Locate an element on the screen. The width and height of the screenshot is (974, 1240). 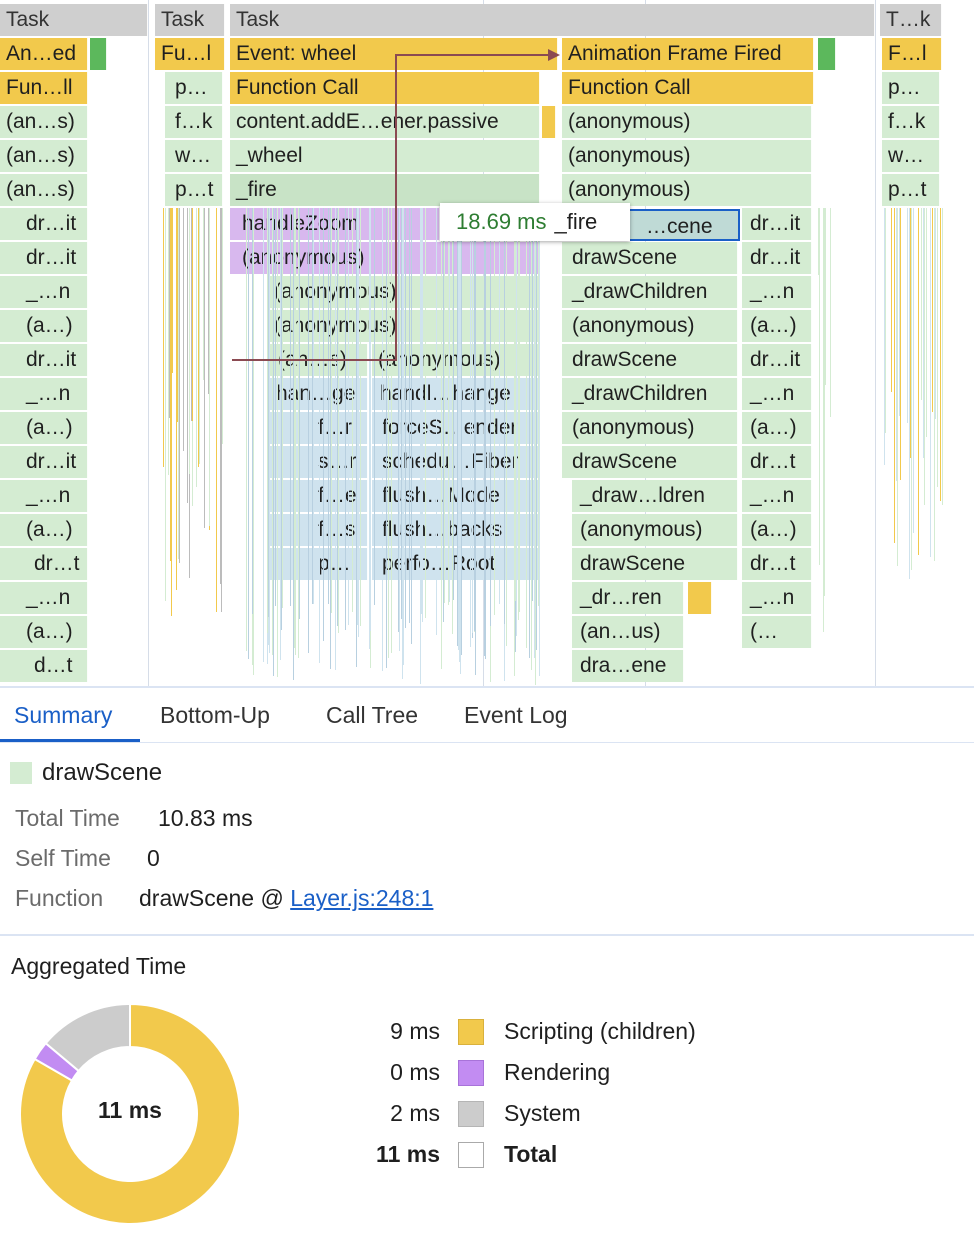
source-link: Layer.js:248:1 is located at coordinates (362, 898).